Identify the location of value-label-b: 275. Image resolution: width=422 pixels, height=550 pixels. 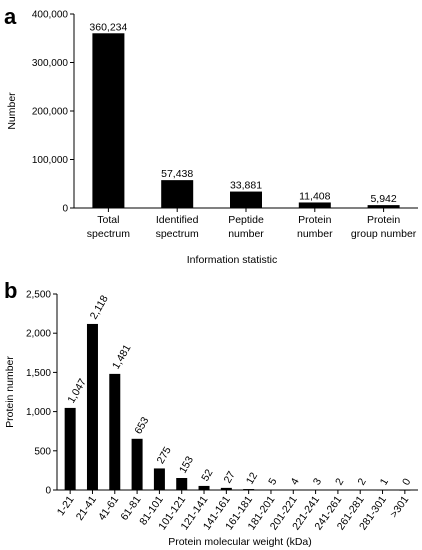
(164, 455).